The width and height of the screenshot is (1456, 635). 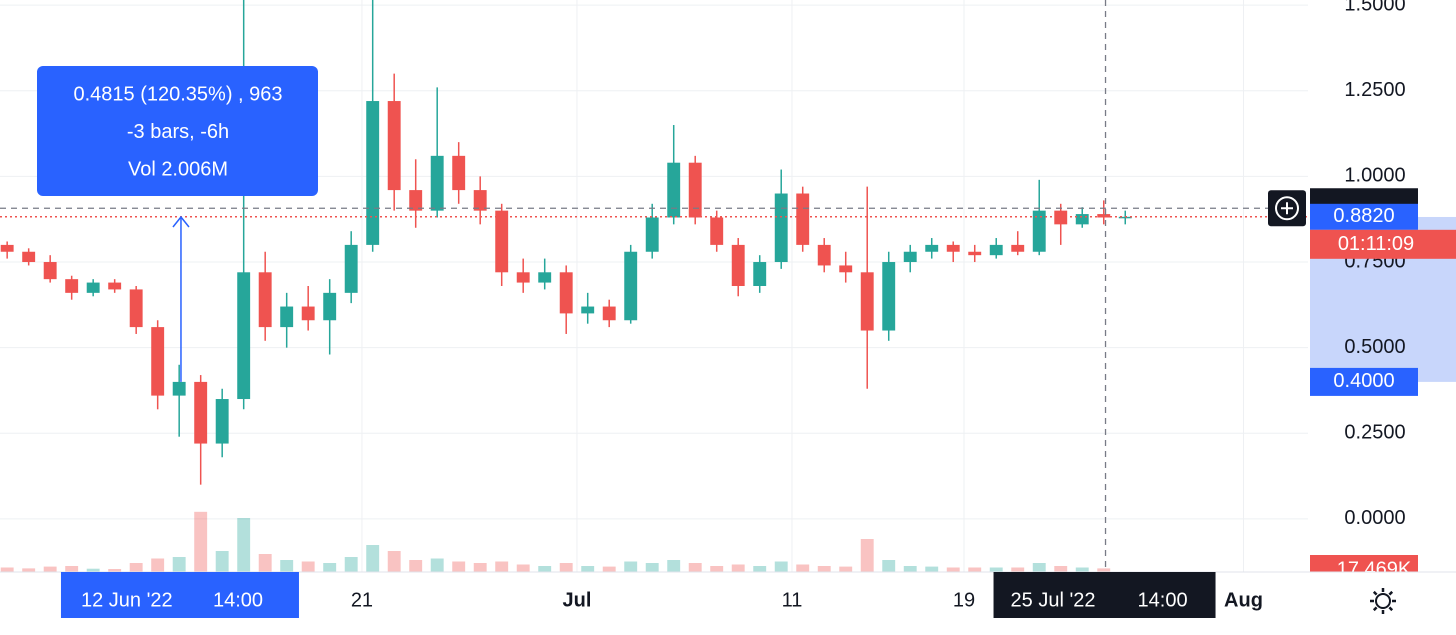 I want to click on measure-date: 12 Jun '22, so click(x=127, y=600).